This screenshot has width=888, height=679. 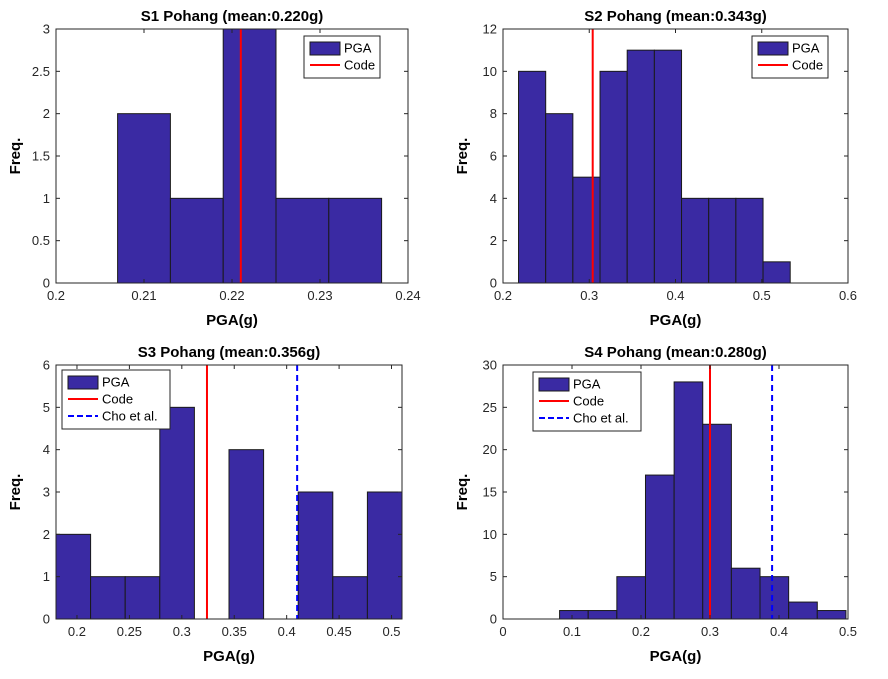 What do you see at coordinates (129, 631) in the screenshot?
I see `x-tick-label: 0.25` at bounding box center [129, 631].